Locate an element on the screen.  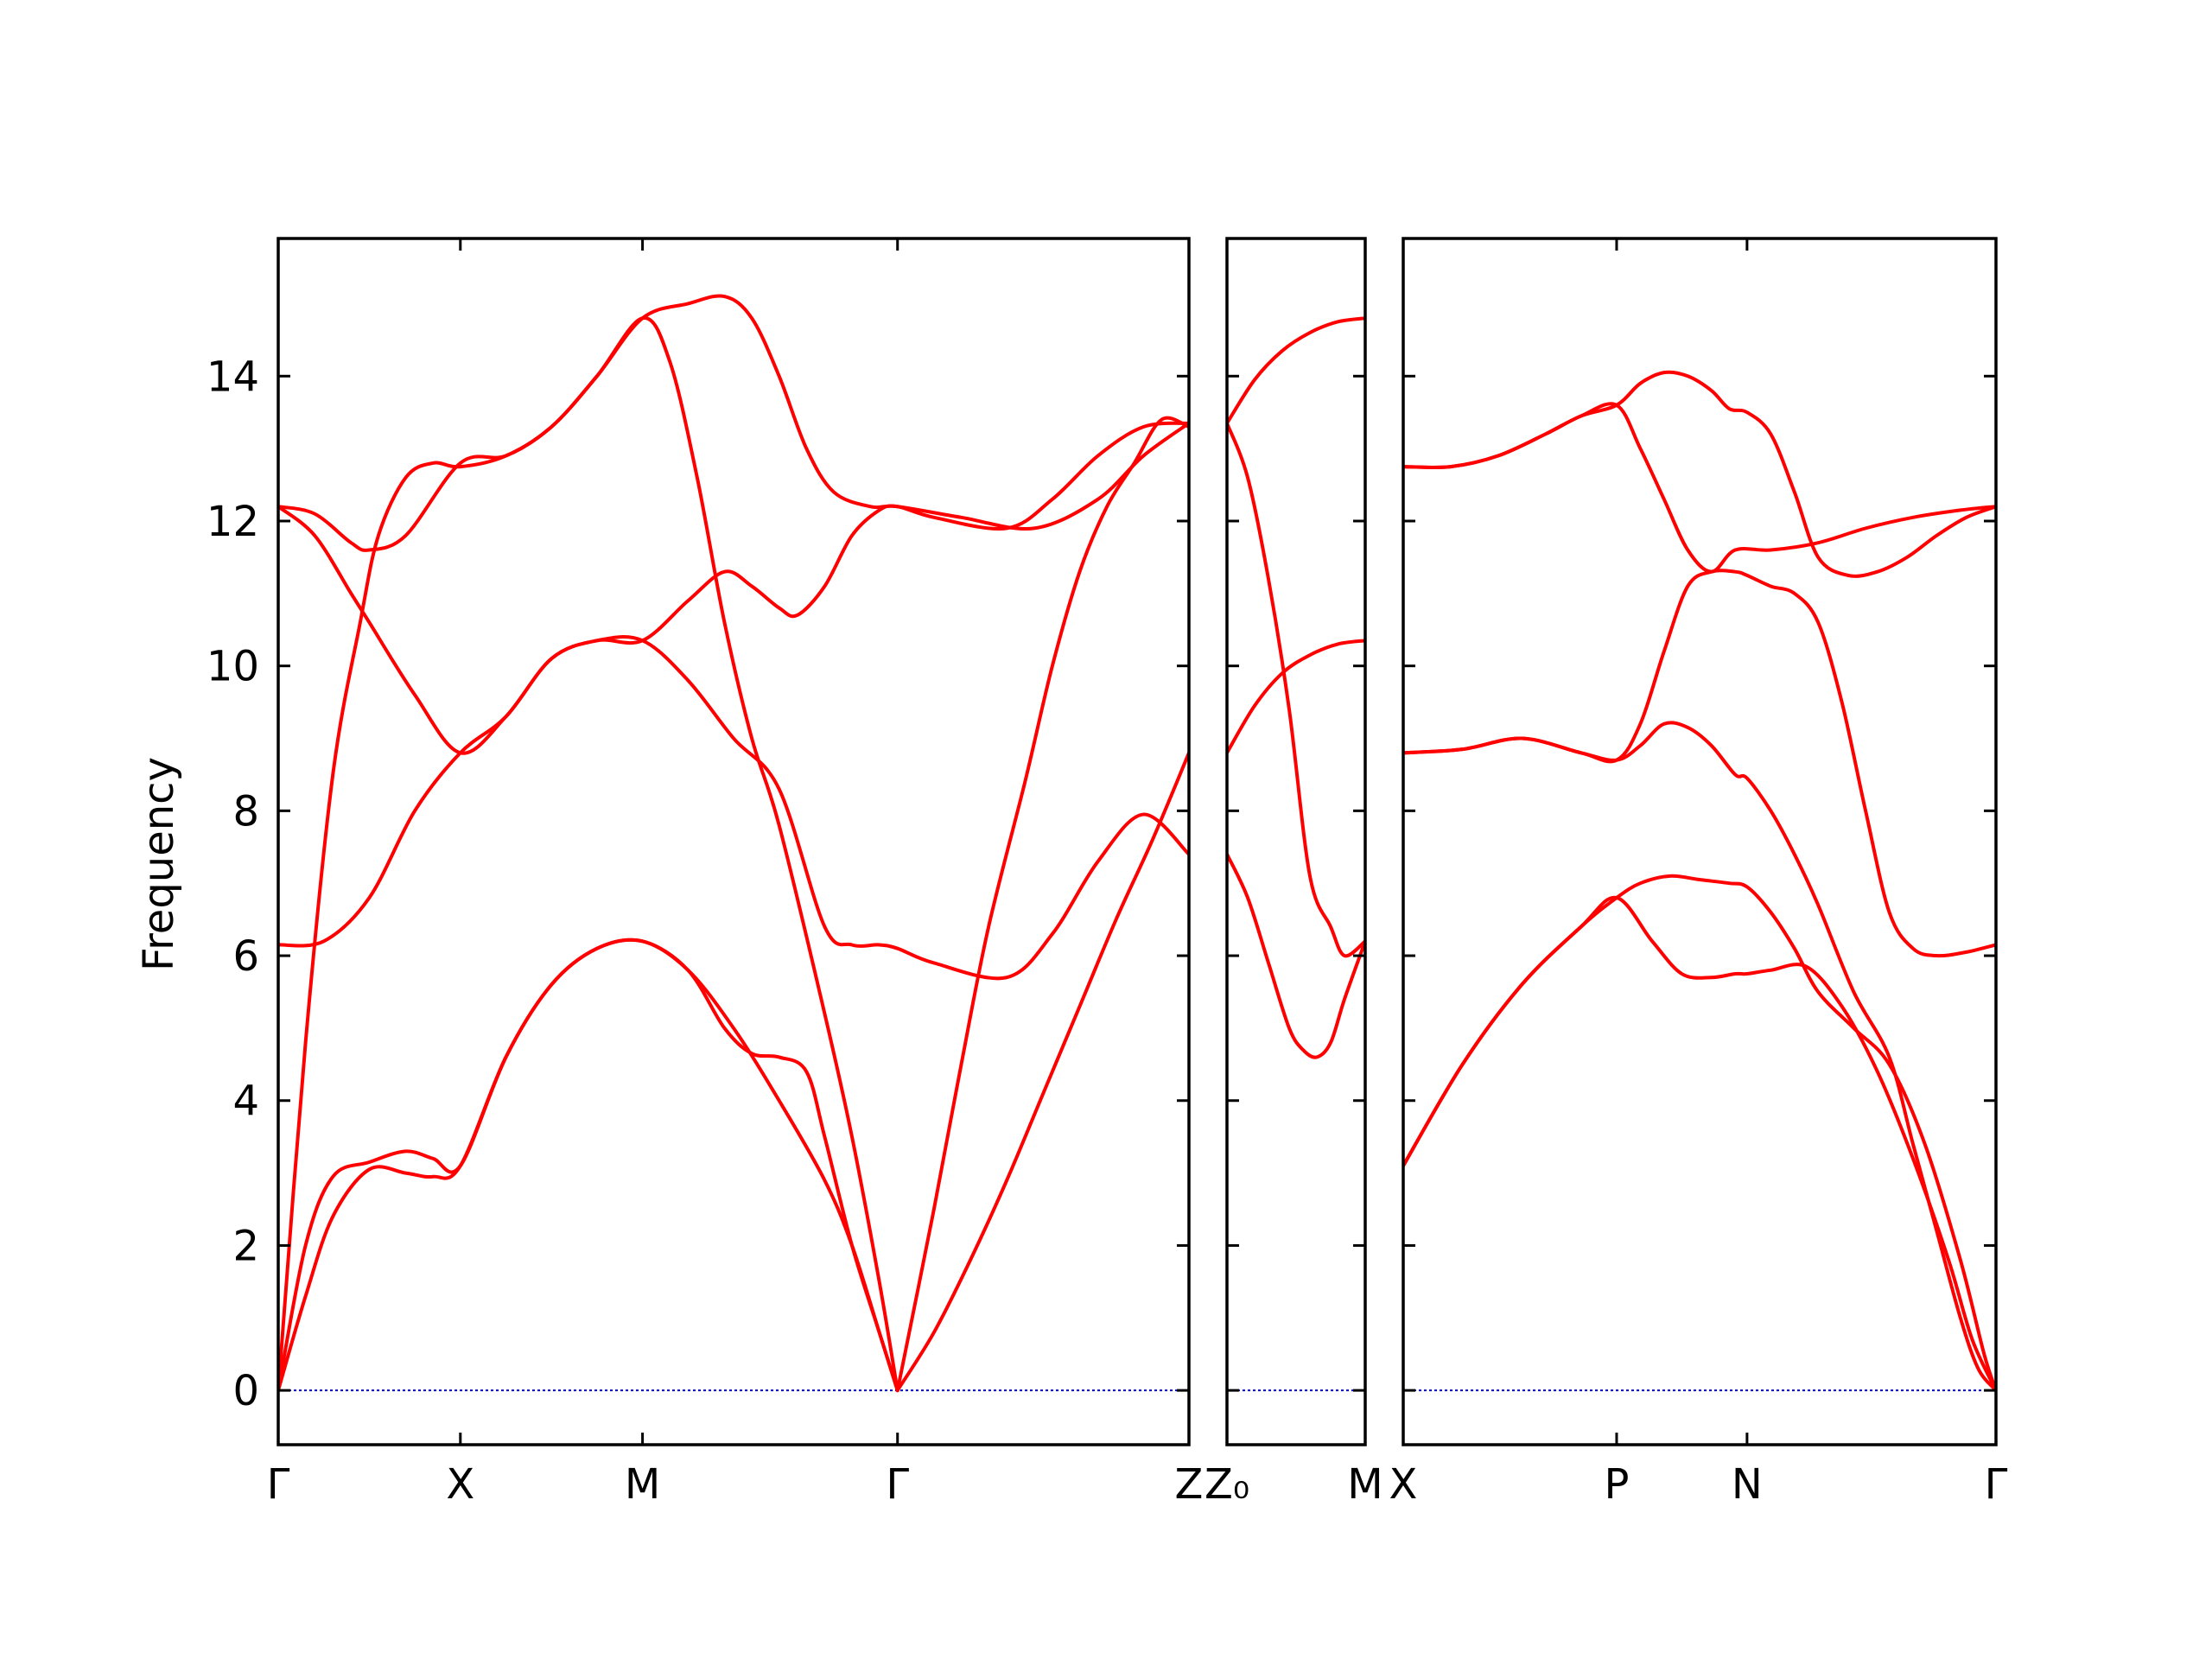
y-axis-label: Frequency is located at coordinates (159, 864).